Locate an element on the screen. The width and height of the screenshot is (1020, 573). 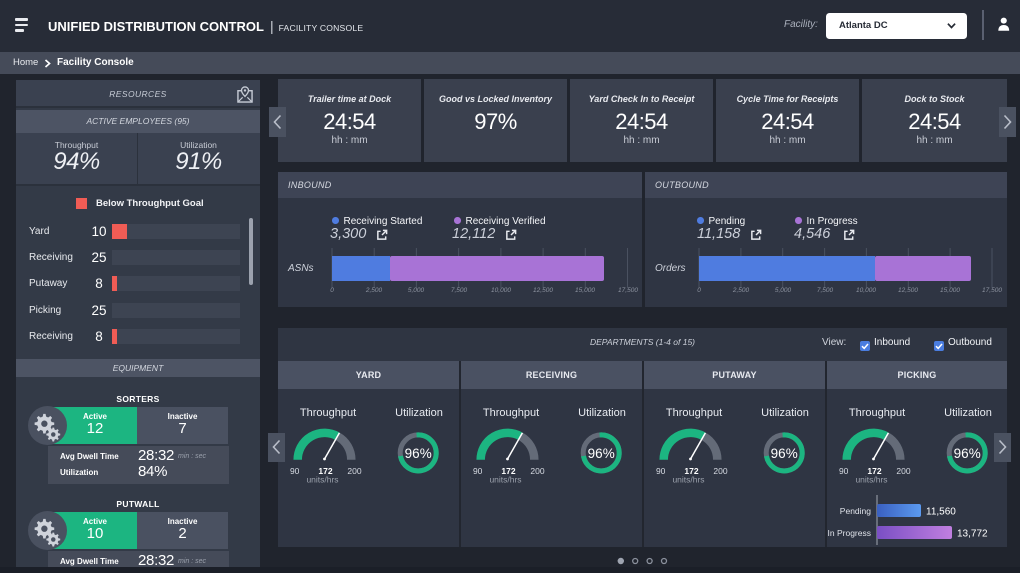
svg-text: 11,560 is located at coordinates (941, 512).